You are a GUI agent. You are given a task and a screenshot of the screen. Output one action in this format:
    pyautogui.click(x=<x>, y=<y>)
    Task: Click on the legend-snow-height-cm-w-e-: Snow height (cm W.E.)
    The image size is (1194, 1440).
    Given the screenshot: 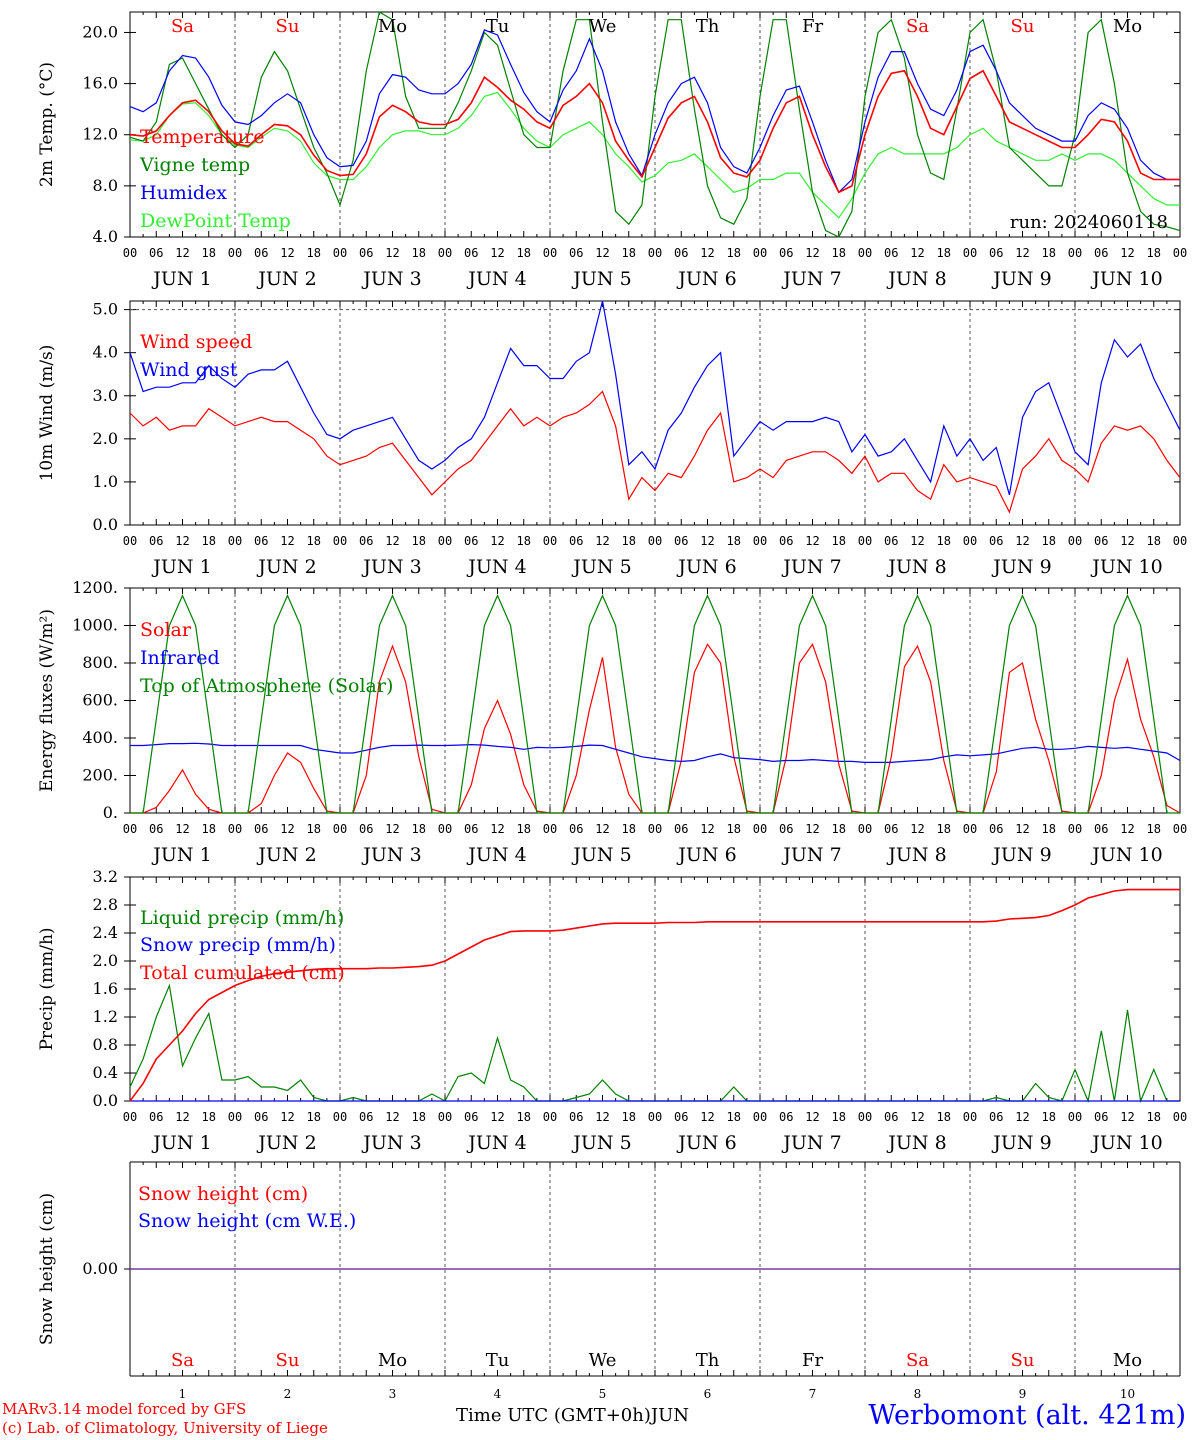 What is the action you would take?
    pyautogui.click(x=247, y=1221)
    